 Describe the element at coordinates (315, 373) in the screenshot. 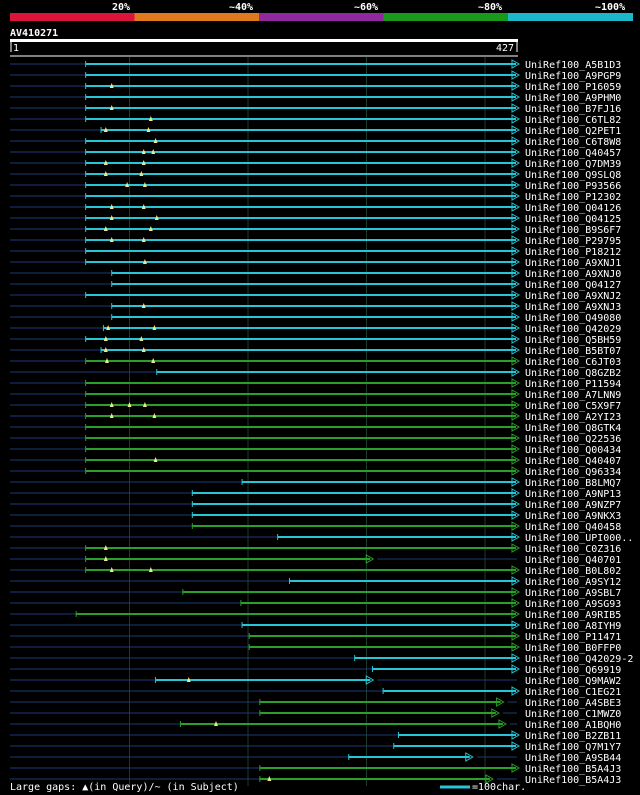

I see `hit-row: UniRef100_Q8GZB2` at that location.